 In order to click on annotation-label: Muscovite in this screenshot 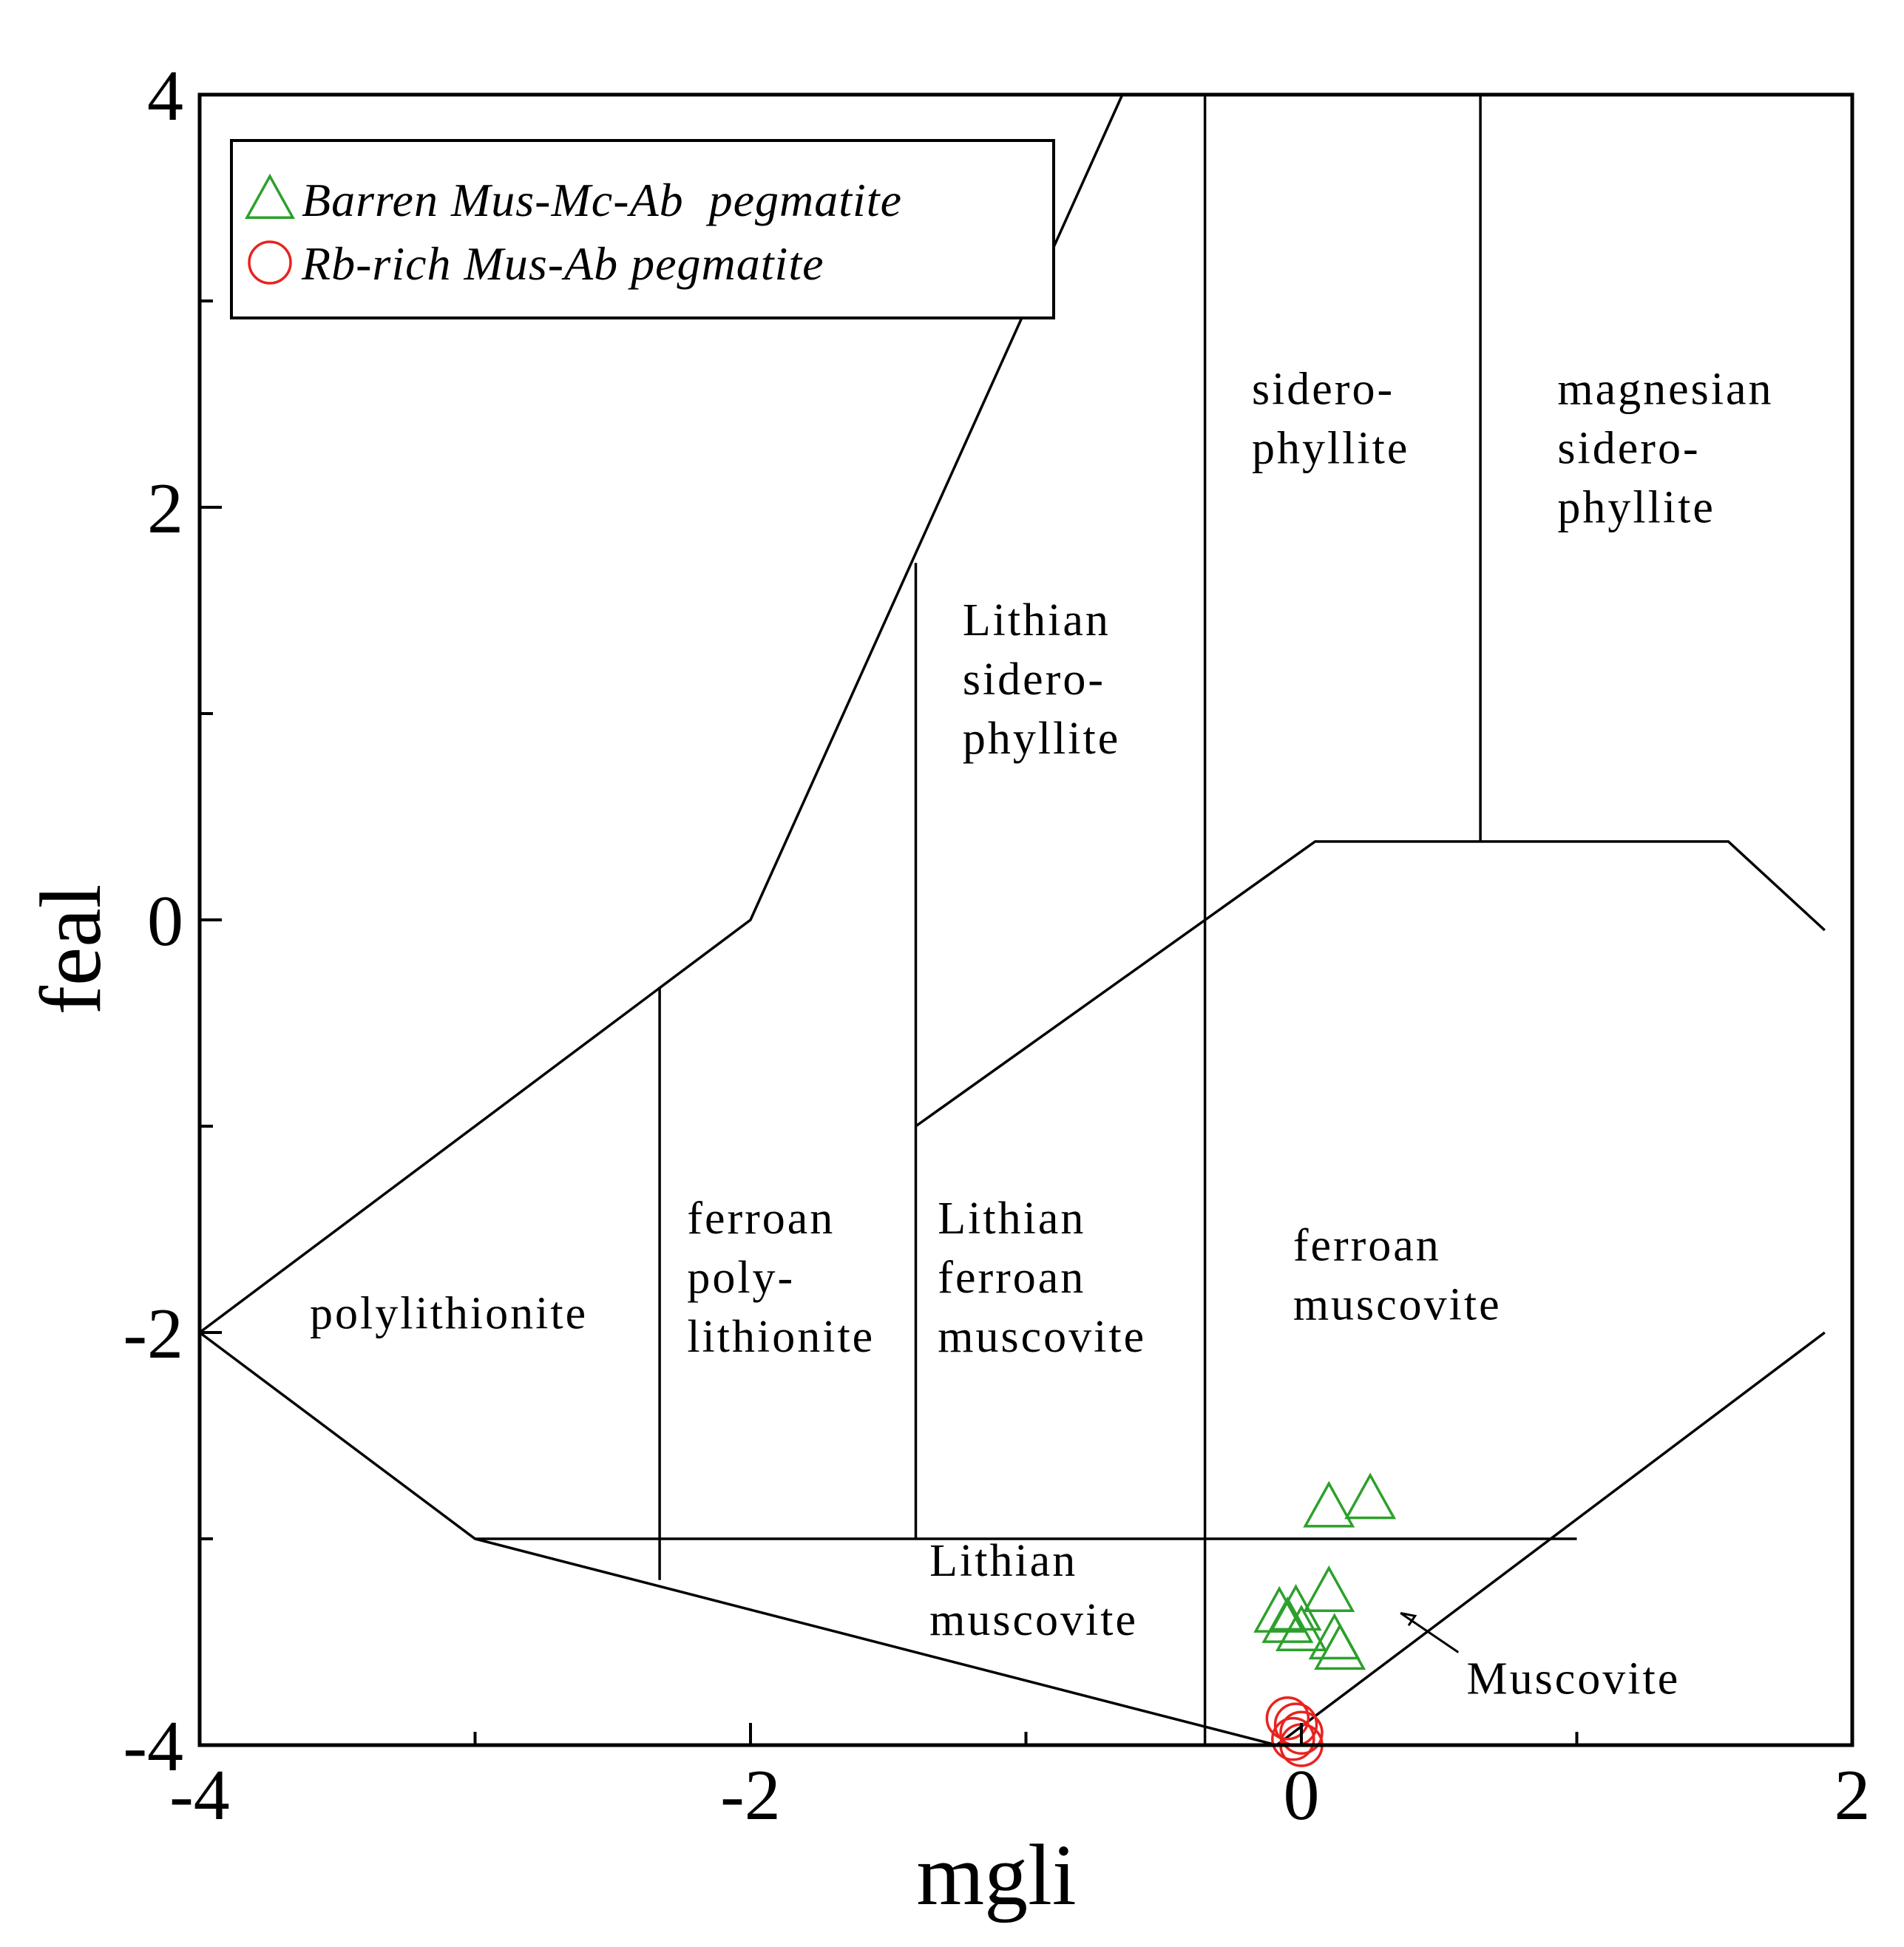, I will do `click(1574, 1678)`.